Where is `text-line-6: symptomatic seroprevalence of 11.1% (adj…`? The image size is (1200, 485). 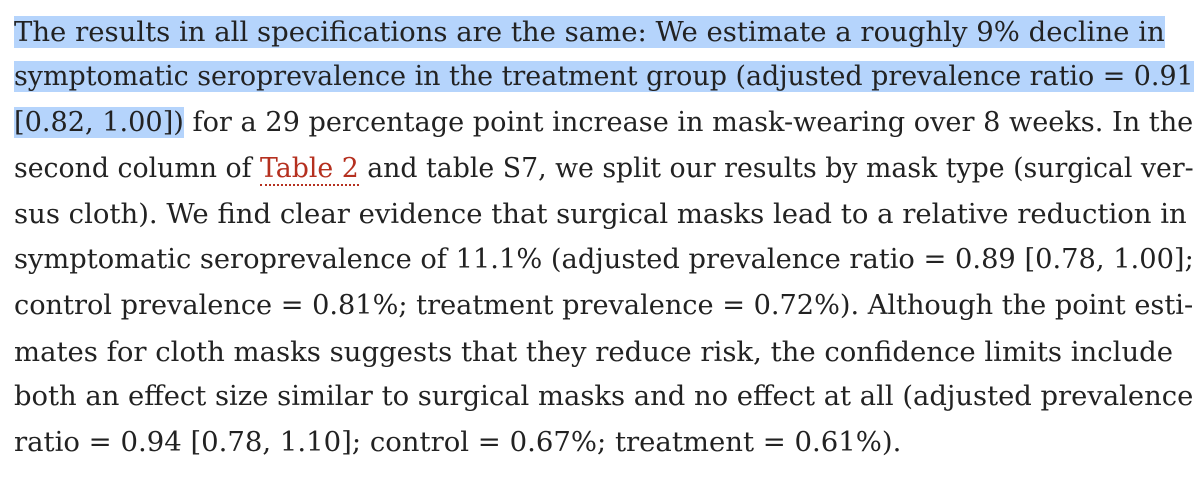 text-line-6: symptomatic seroprevalence of 11.1% (adj… is located at coordinates (604, 260).